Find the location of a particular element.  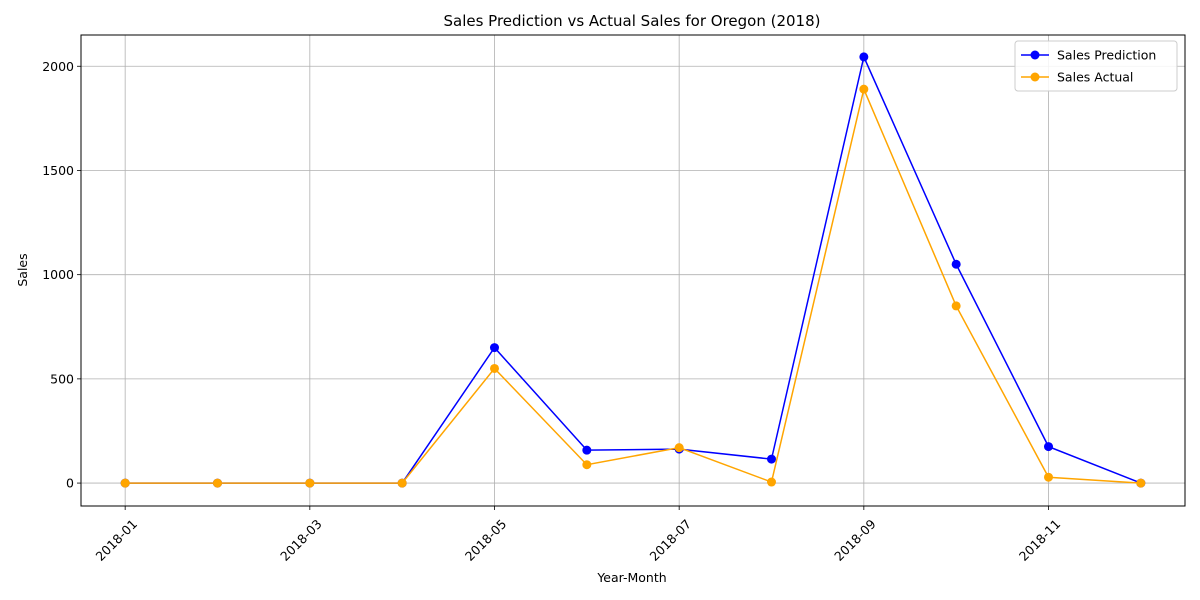

y-tick-label: 500 is located at coordinates (62, 378).